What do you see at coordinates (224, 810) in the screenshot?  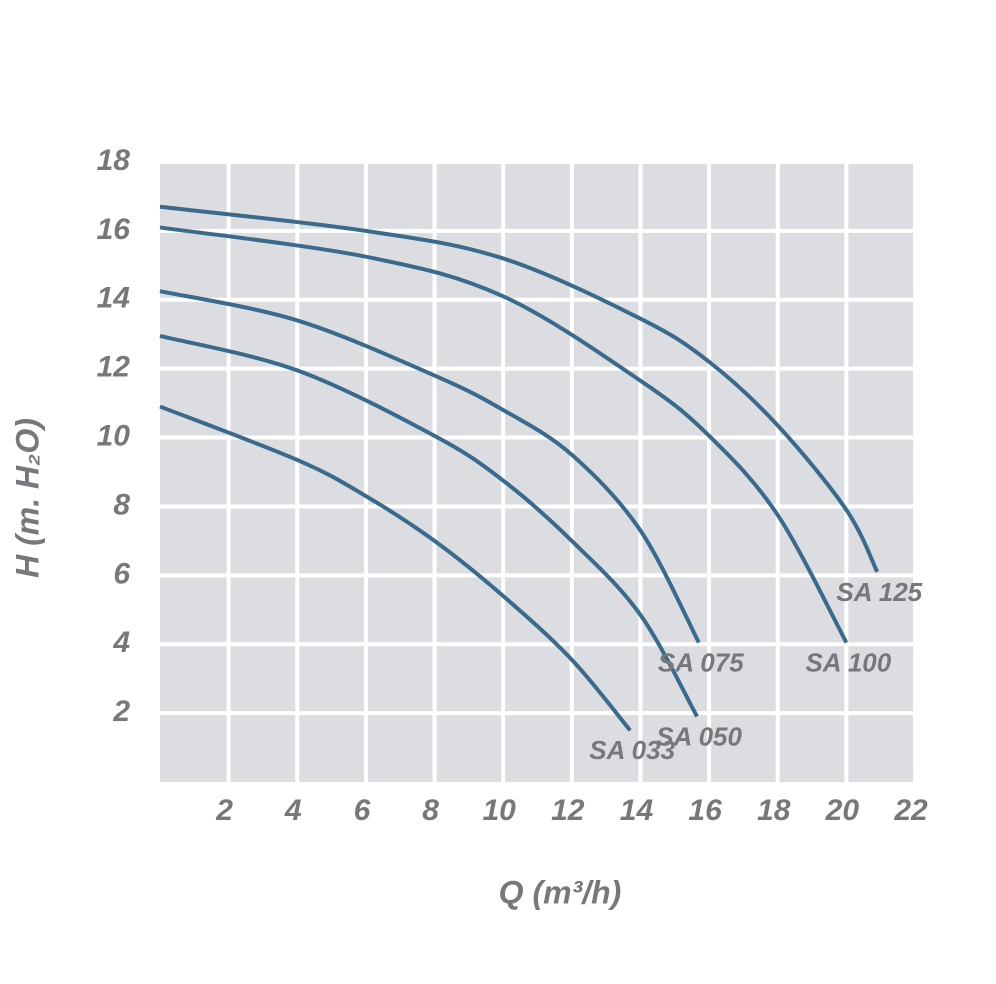 I see `x-tick-label: 2` at bounding box center [224, 810].